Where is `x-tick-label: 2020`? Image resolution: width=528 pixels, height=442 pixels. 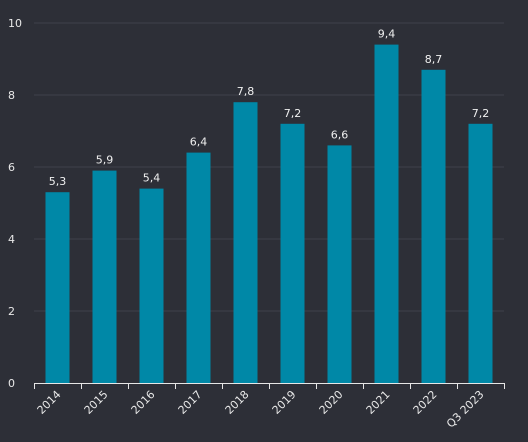
x-tick-label: 2020 is located at coordinates (331, 402).